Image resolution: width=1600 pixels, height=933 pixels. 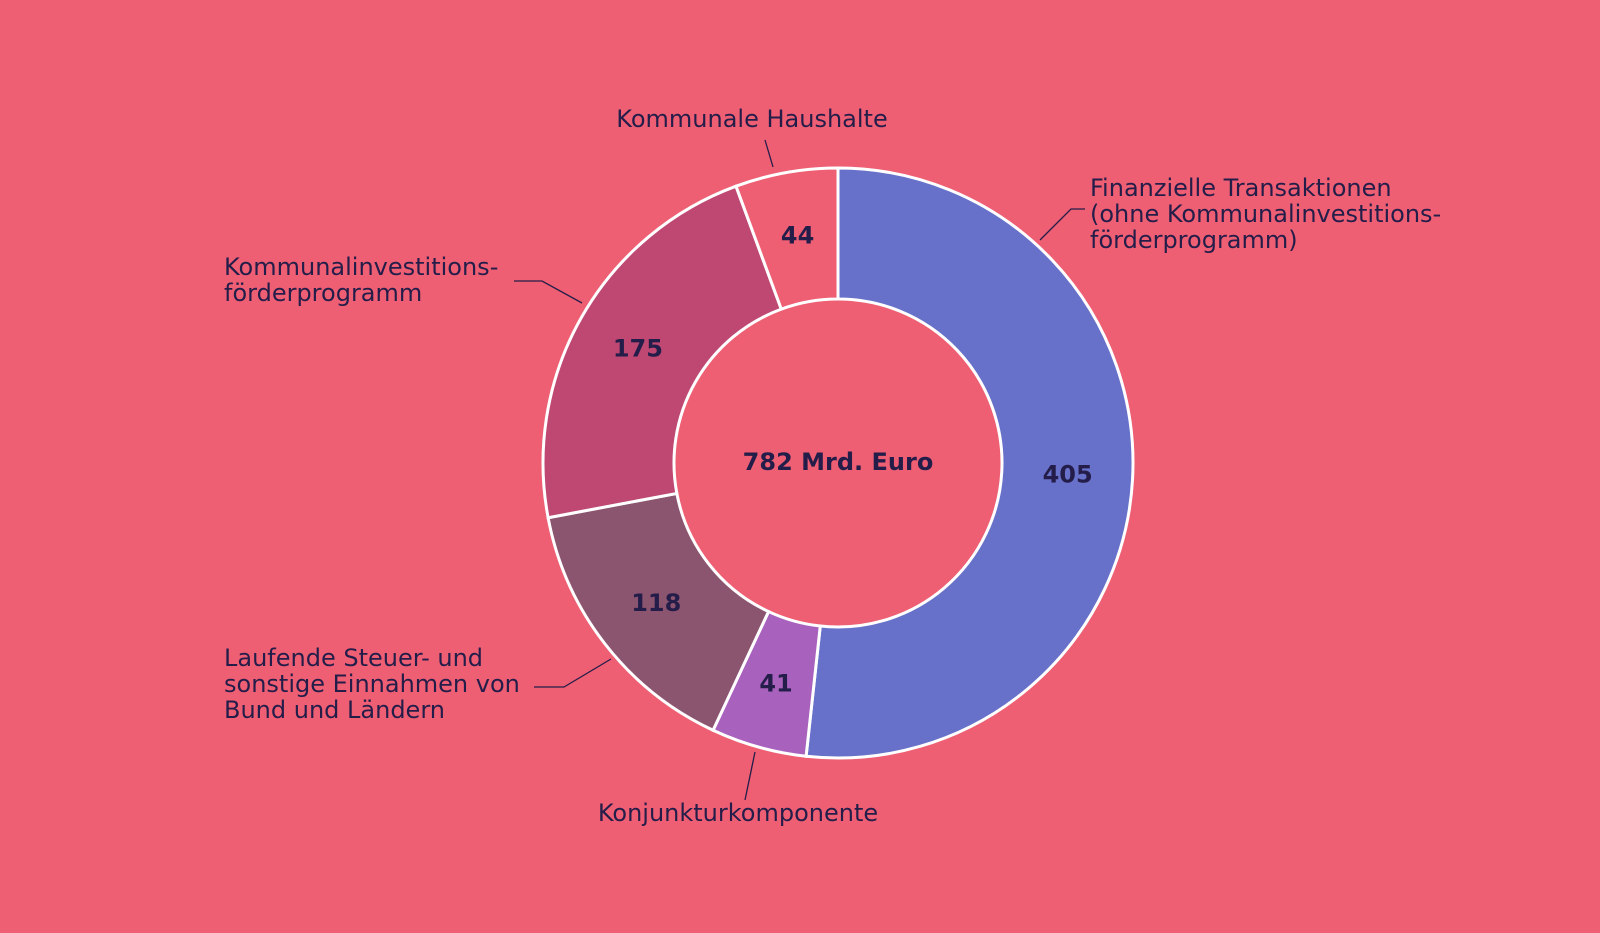 What do you see at coordinates (656, 603) in the screenshot?
I see `value-label: 118` at bounding box center [656, 603].